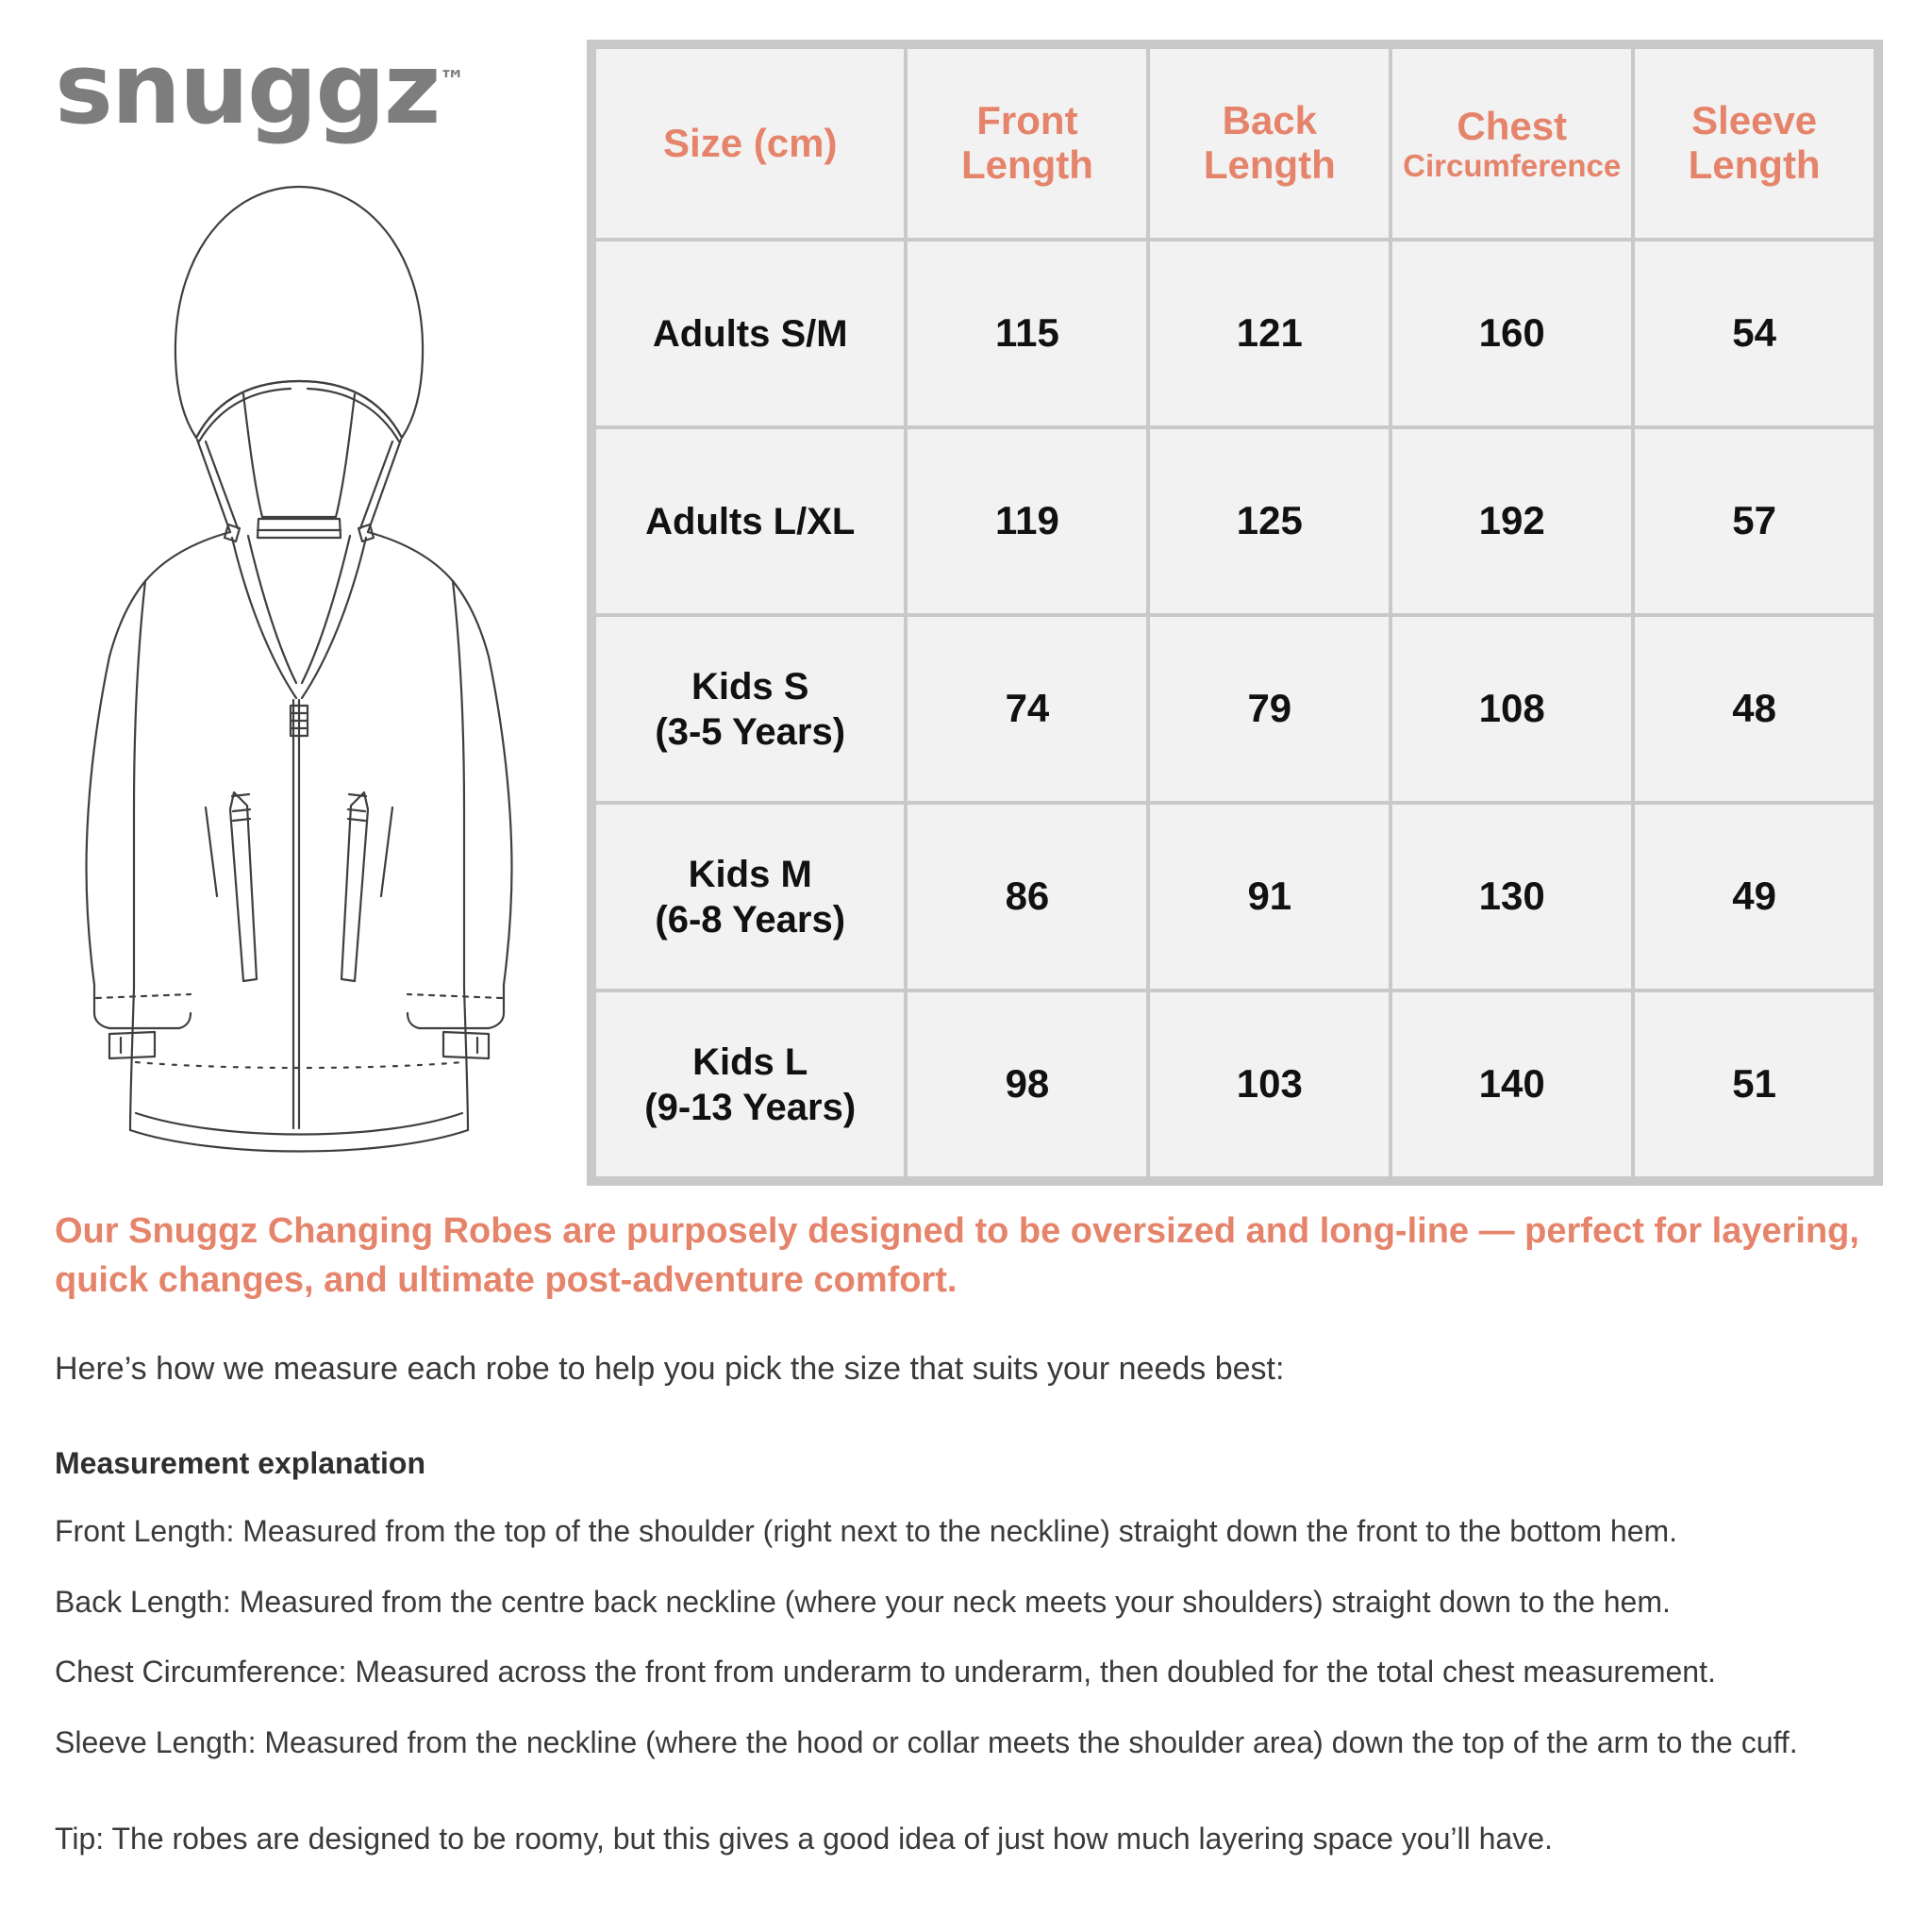 The image size is (1932, 1931). What do you see at coordinates (1027, 165) in the screenshot?
I see `header-front-length-sub: Length` at bounding box center [1027, 165].